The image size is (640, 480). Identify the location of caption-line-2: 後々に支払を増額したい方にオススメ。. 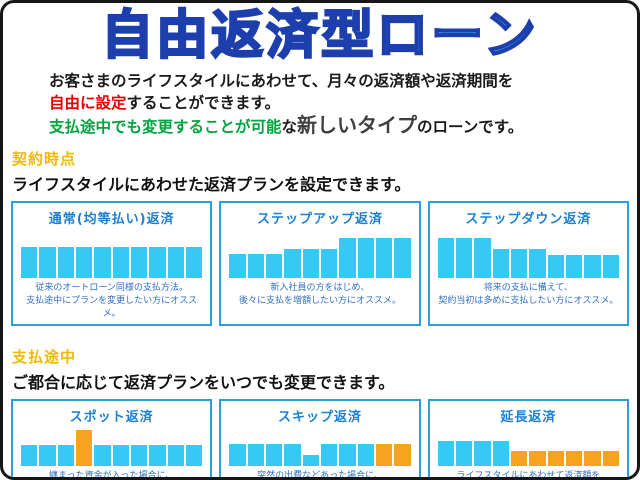
(319, 301).